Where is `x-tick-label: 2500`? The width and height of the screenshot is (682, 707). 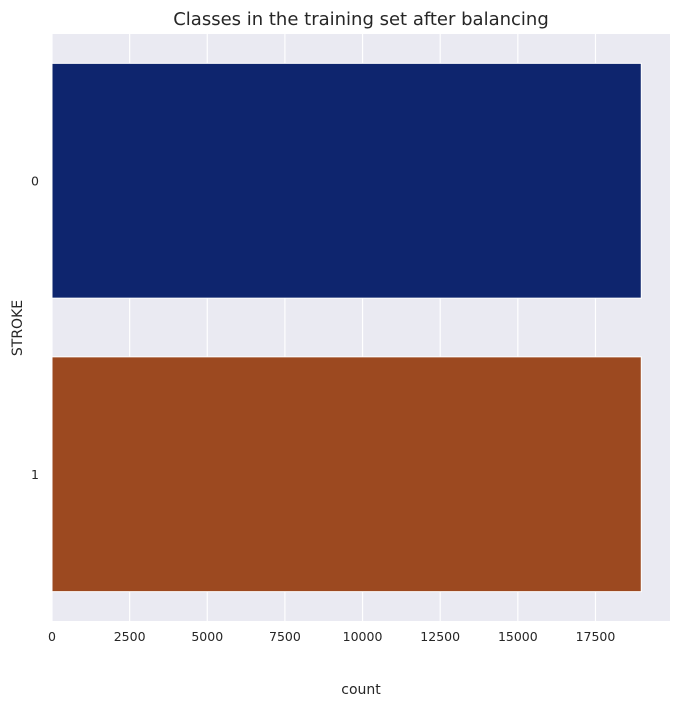 x-tick-label: 2500 is located at coordinates (130, 636).